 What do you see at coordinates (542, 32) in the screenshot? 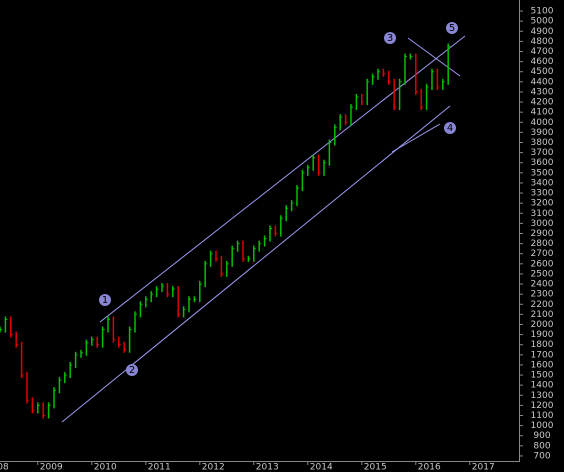
I see `y-tick-label: 4900` at bounding box center [542, 32].